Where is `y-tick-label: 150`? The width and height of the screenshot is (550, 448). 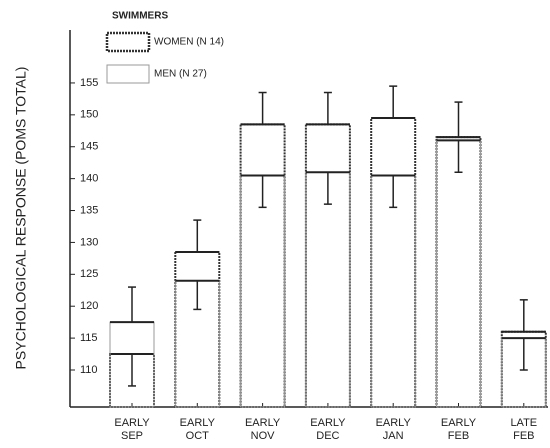
y-tick-label: 150 is located at coordinates (89, 115).